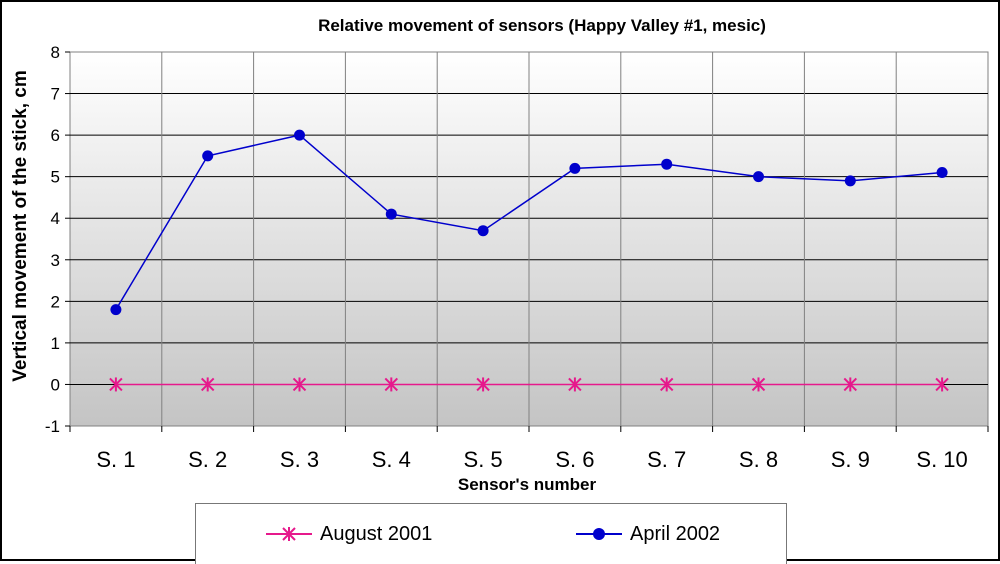 The height and width of the screenshot is (564, 1000). I want to click on y-tick-label: 4, so click(55, 218).